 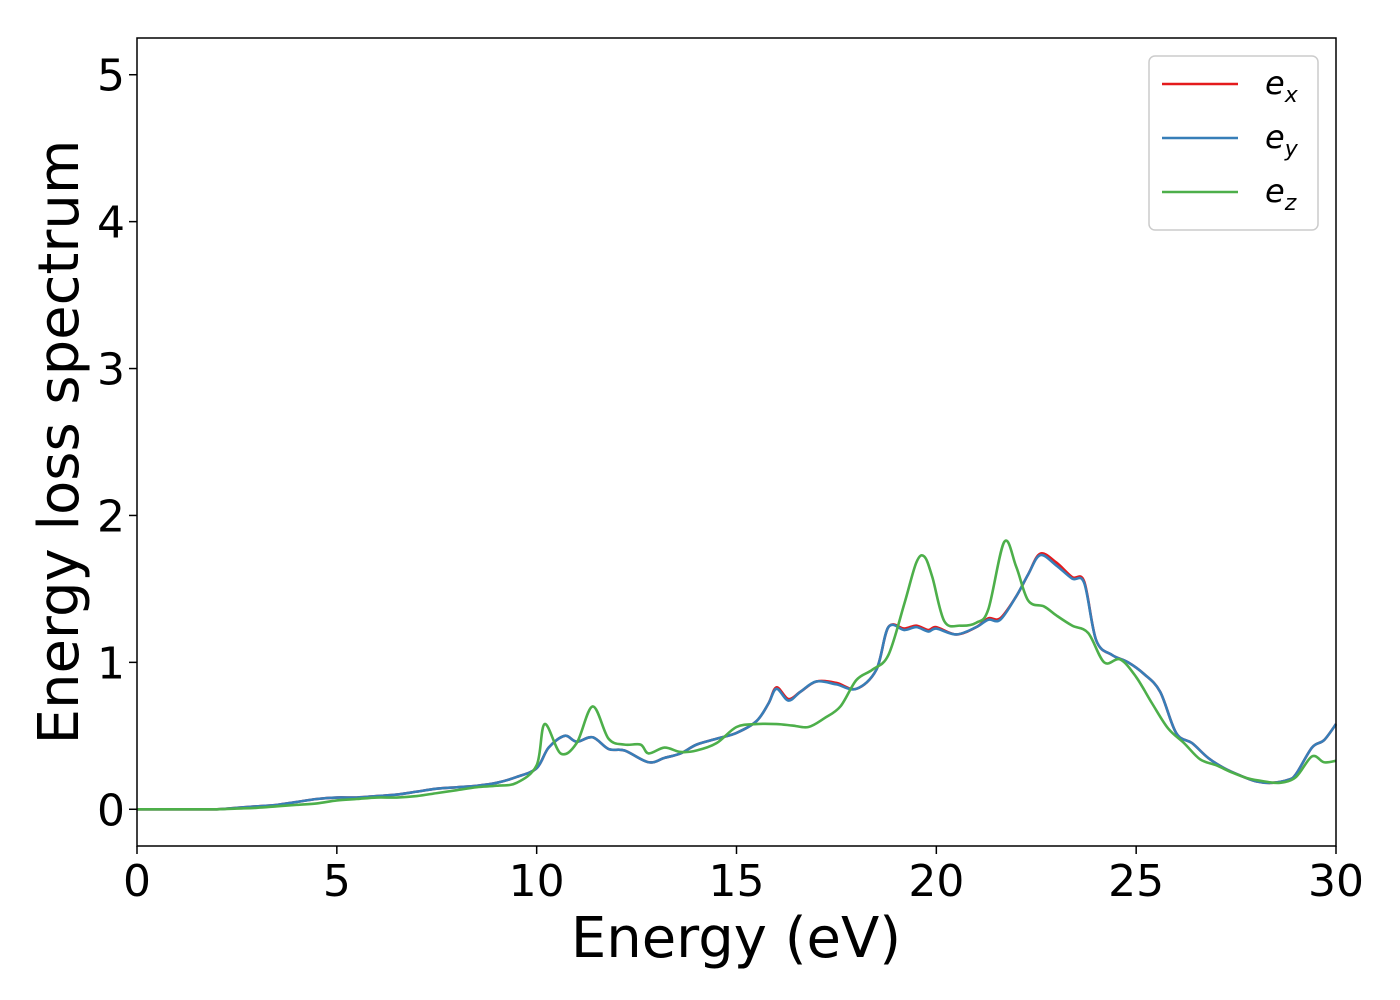 I want to click on x-tick-label: 10, so click(x=537, y=881).